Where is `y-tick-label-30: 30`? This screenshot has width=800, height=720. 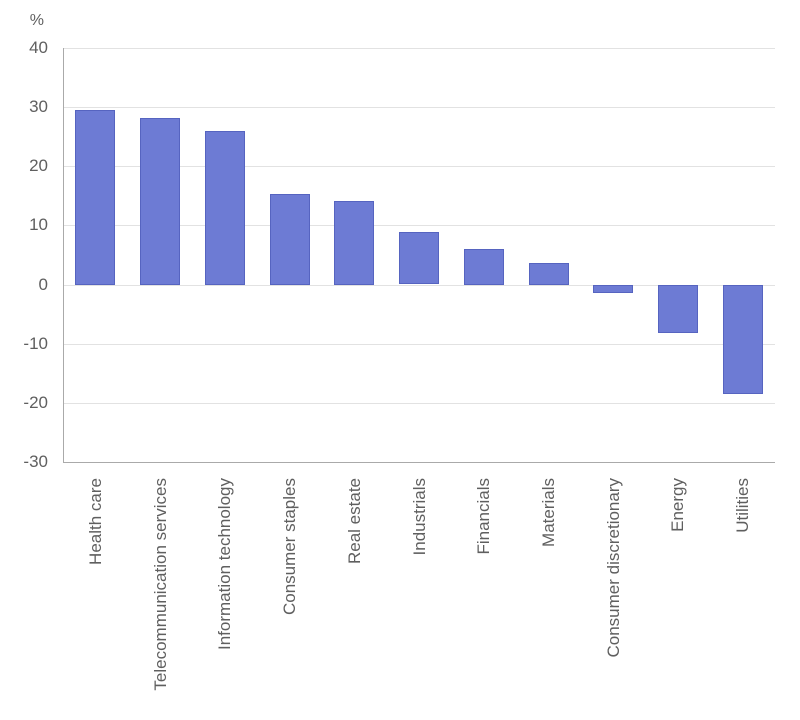 y-tick-label-30: 30 is located at coordinates (38, 107).